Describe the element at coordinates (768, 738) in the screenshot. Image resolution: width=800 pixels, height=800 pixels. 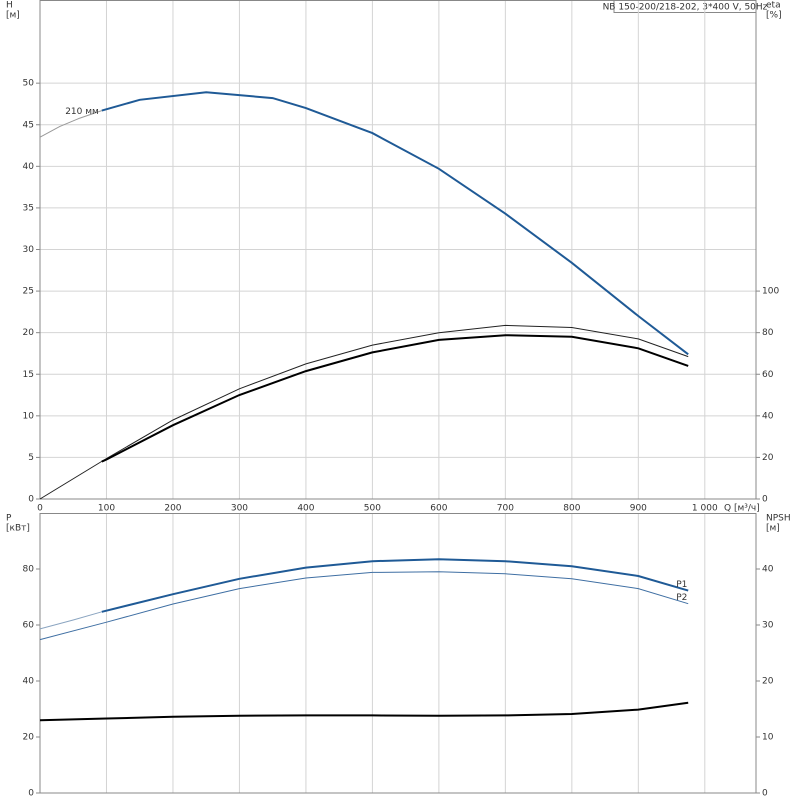
I see `y2-tick-label: 10` at that location.